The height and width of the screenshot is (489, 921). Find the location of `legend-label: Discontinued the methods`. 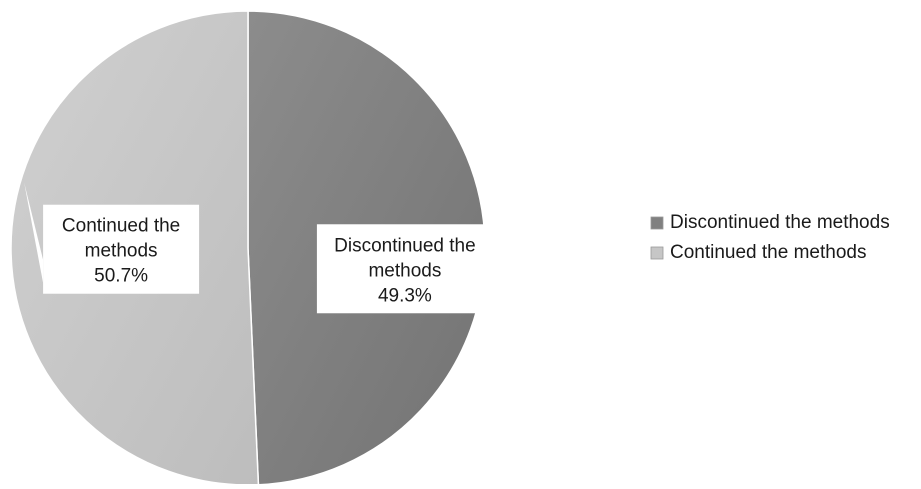

legend-label: Discontinued the methods is located at coordinates (780, 222).